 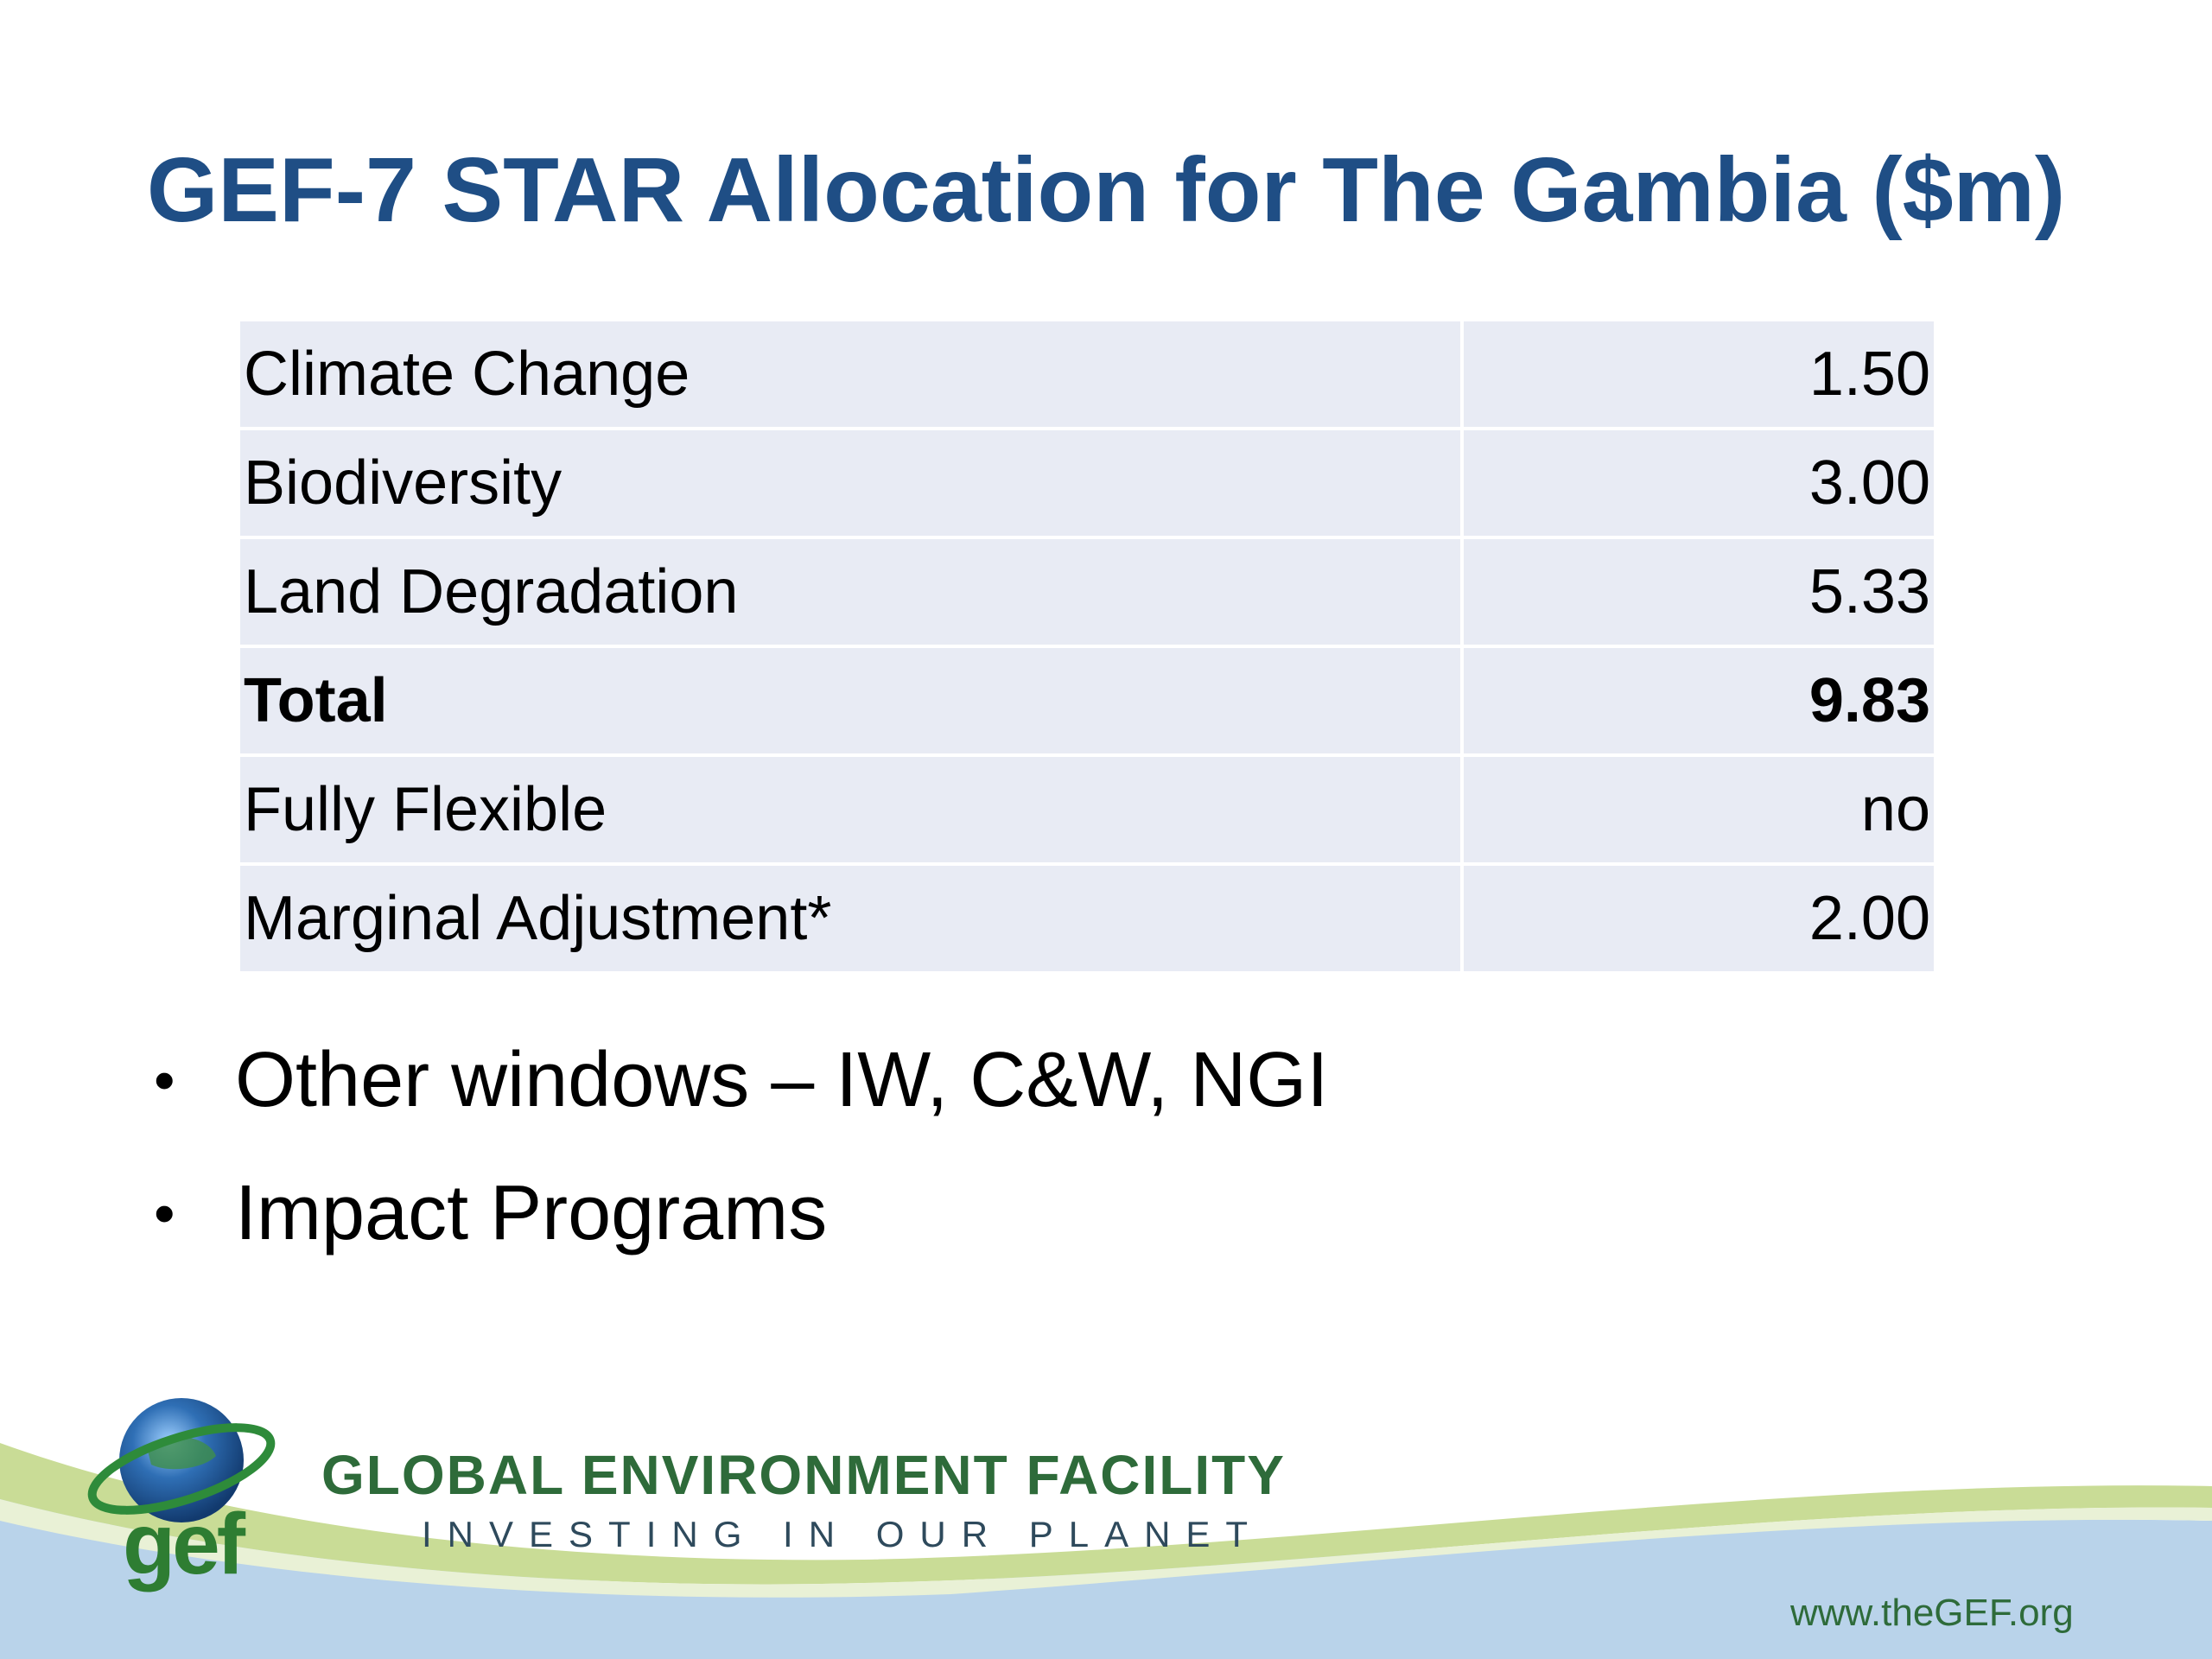 What do you see at coordinates (531, 1213) in the screenshot?
I see `bullet-text: Impact Programs` at bounding box center [531, 1213].